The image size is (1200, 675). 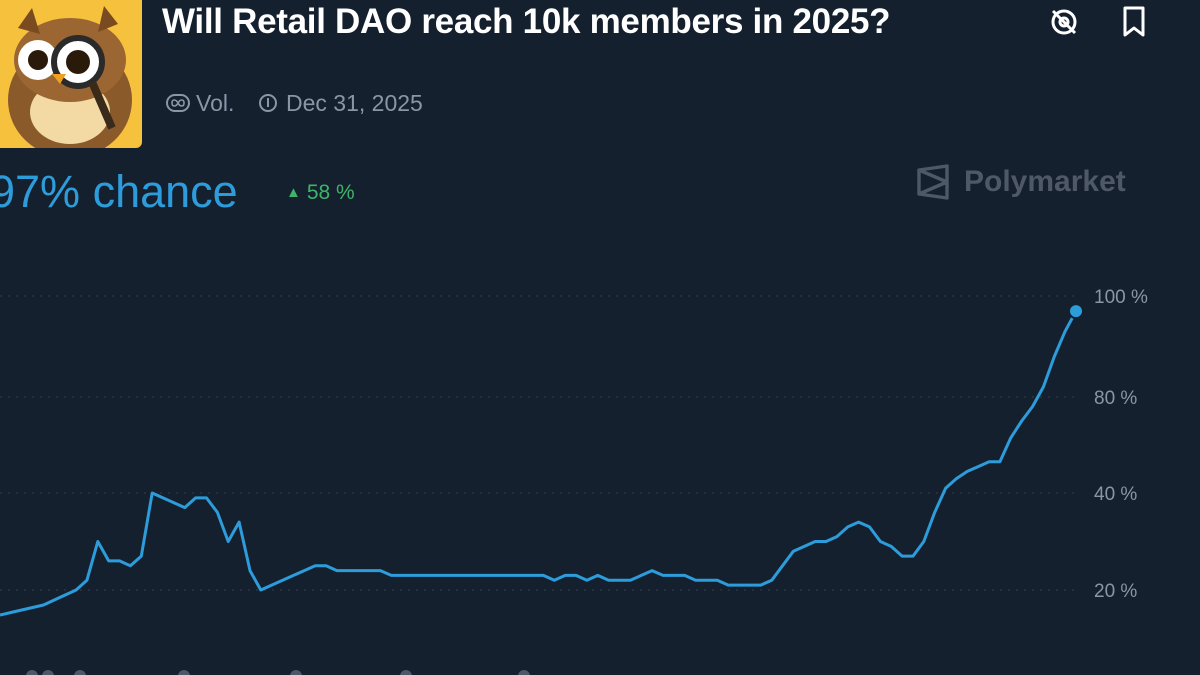 I want to click on volume-label: Vol., so click(x=215, y=103).